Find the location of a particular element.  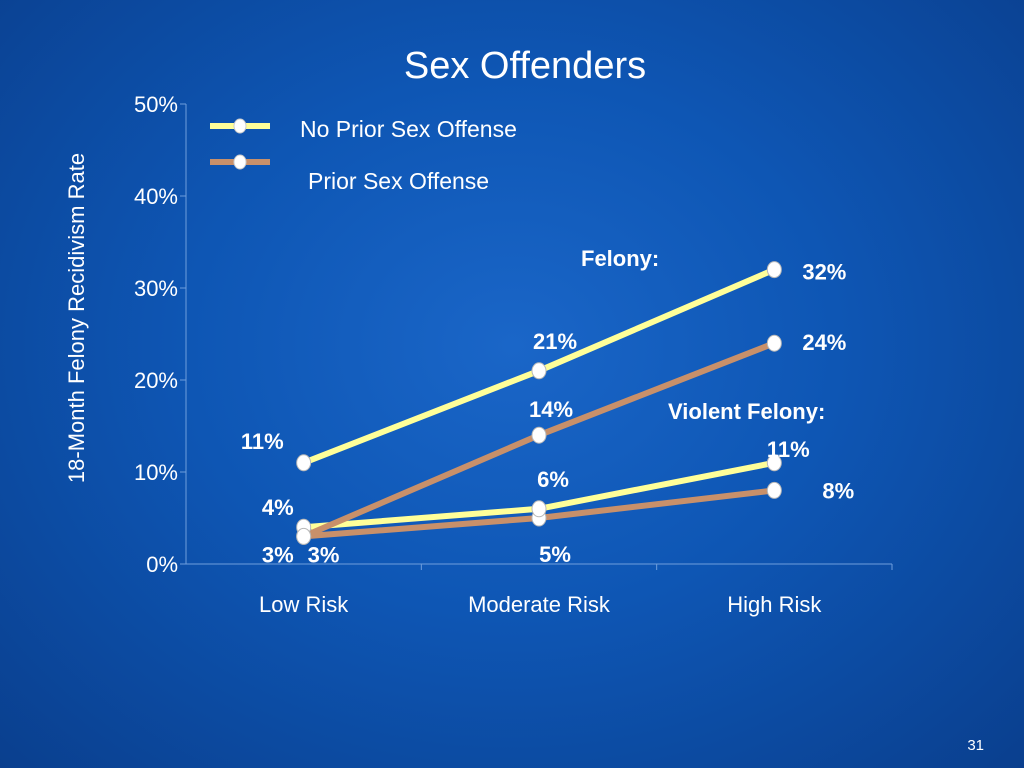

legend: No Prior Sex Offense Prior Sex Offense is located at coordinates (363, 155).